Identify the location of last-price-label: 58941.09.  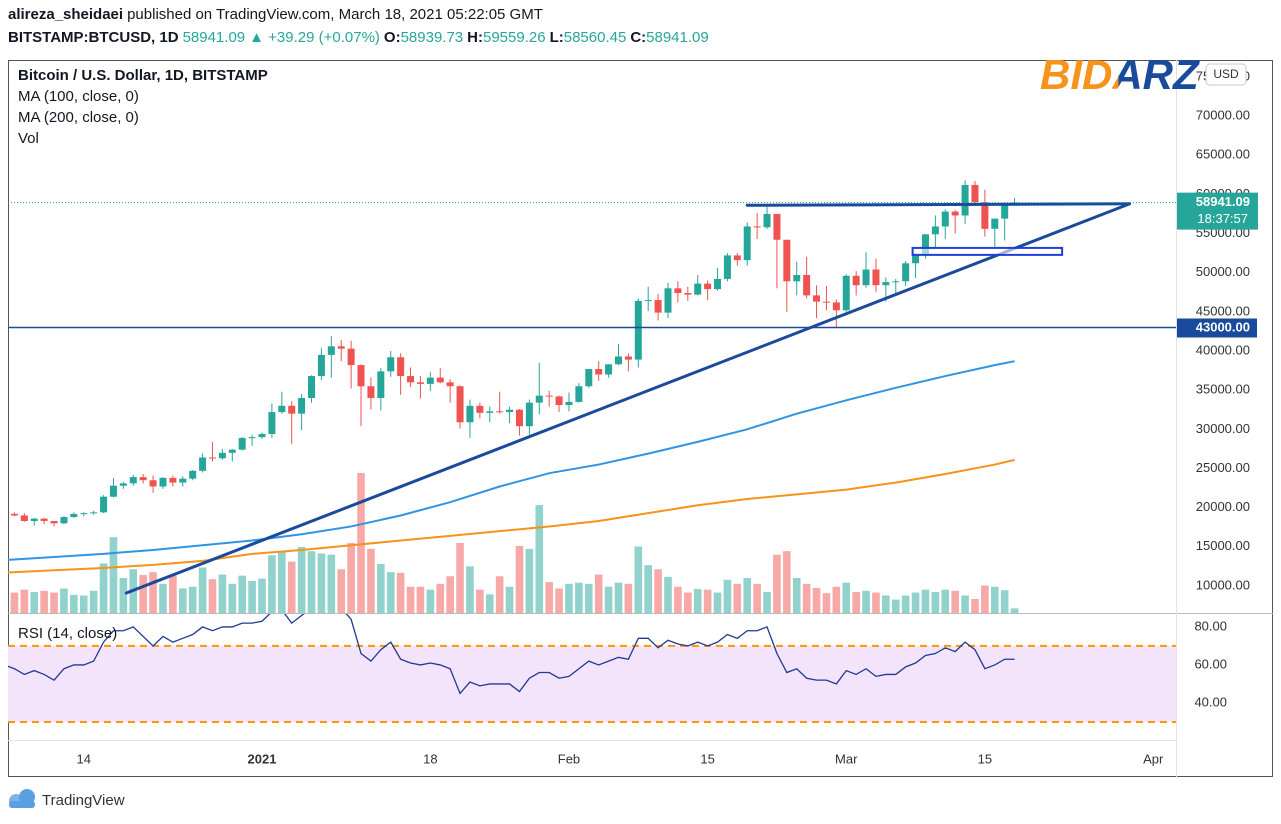
(1223, 201).